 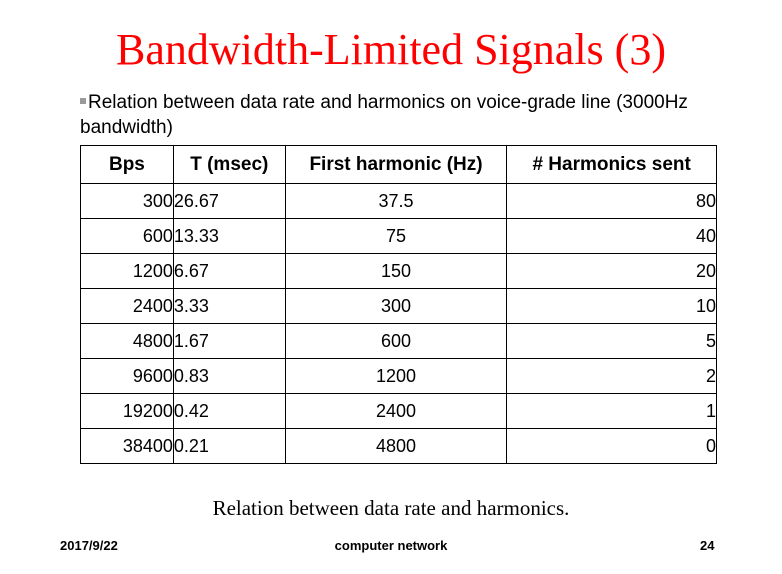 I want to click on cell-harmonics-sent: 2, so click(x=611, y=376).